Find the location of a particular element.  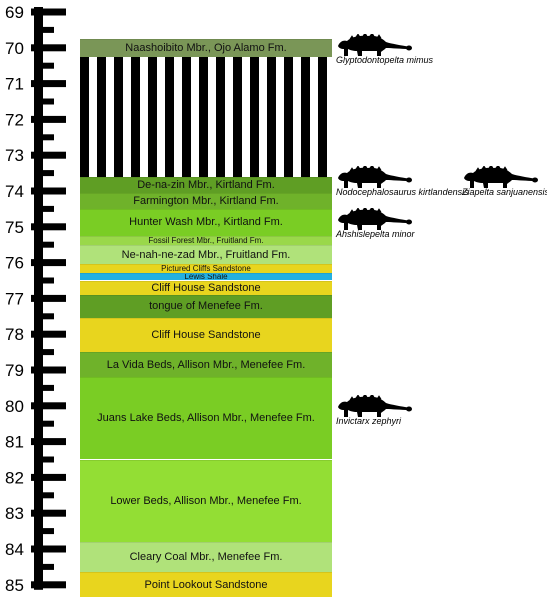

stratigraphic-unit: Fossil Forest Mbr., Fruitland Fm. is located at coordinates (206, 240).